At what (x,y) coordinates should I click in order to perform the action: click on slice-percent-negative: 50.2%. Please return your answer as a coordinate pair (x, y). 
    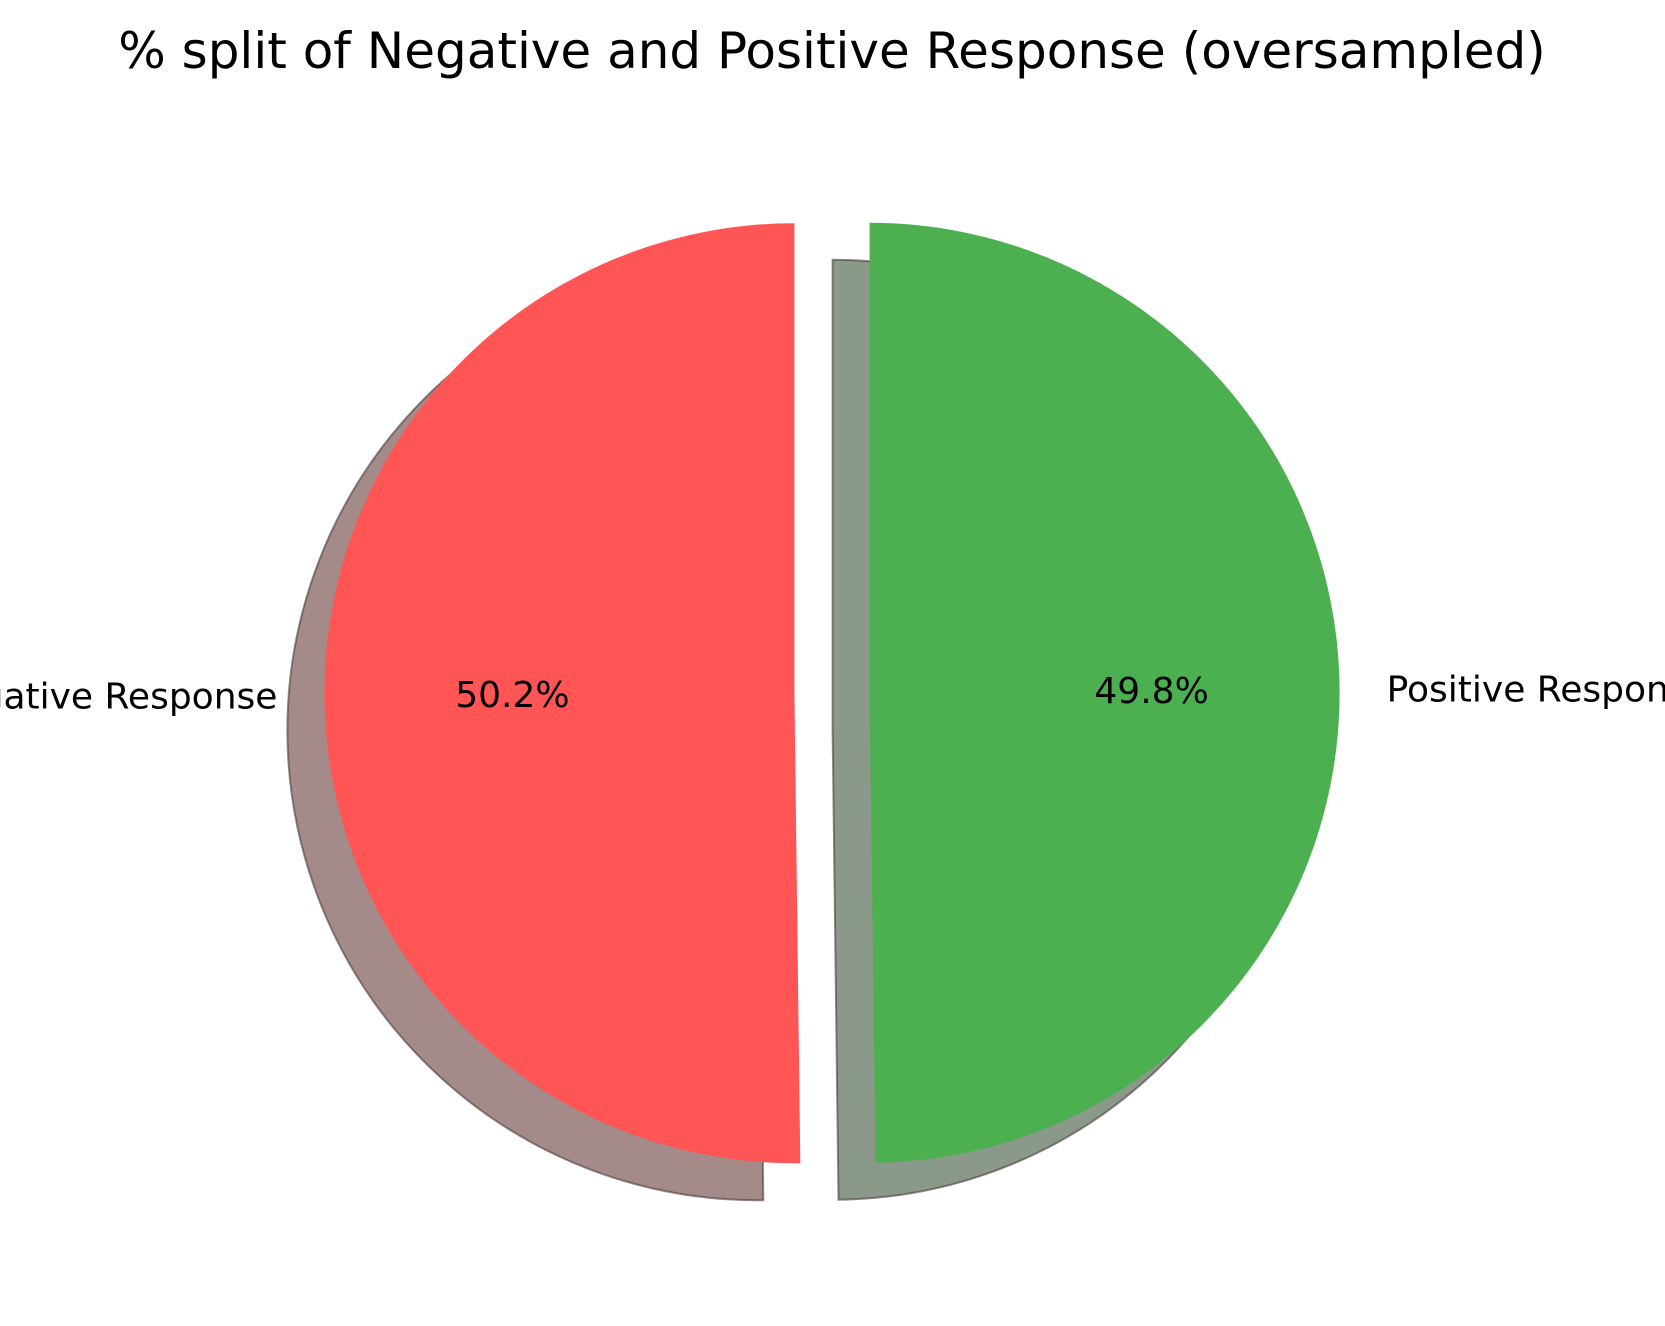
    Looking at the image, I should click on (512, 695).